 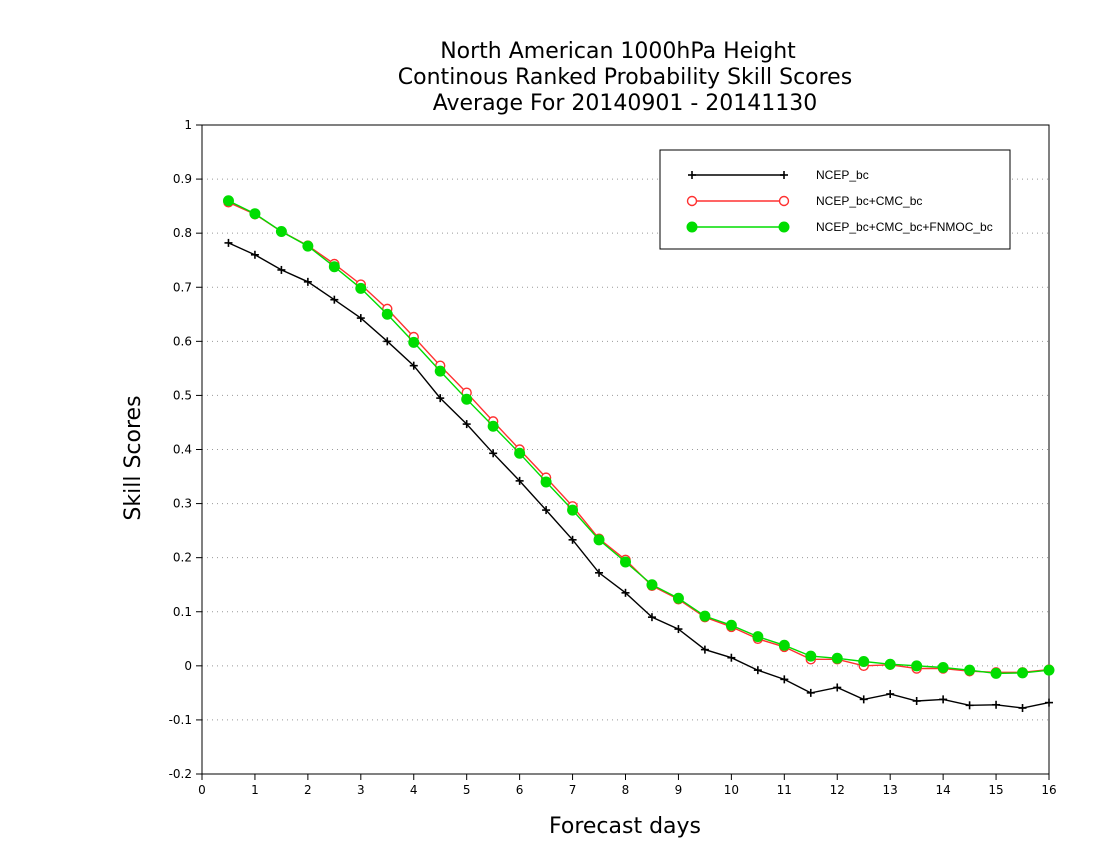 I want to click on x-tick-label: 0, so click(x=202, y=790).